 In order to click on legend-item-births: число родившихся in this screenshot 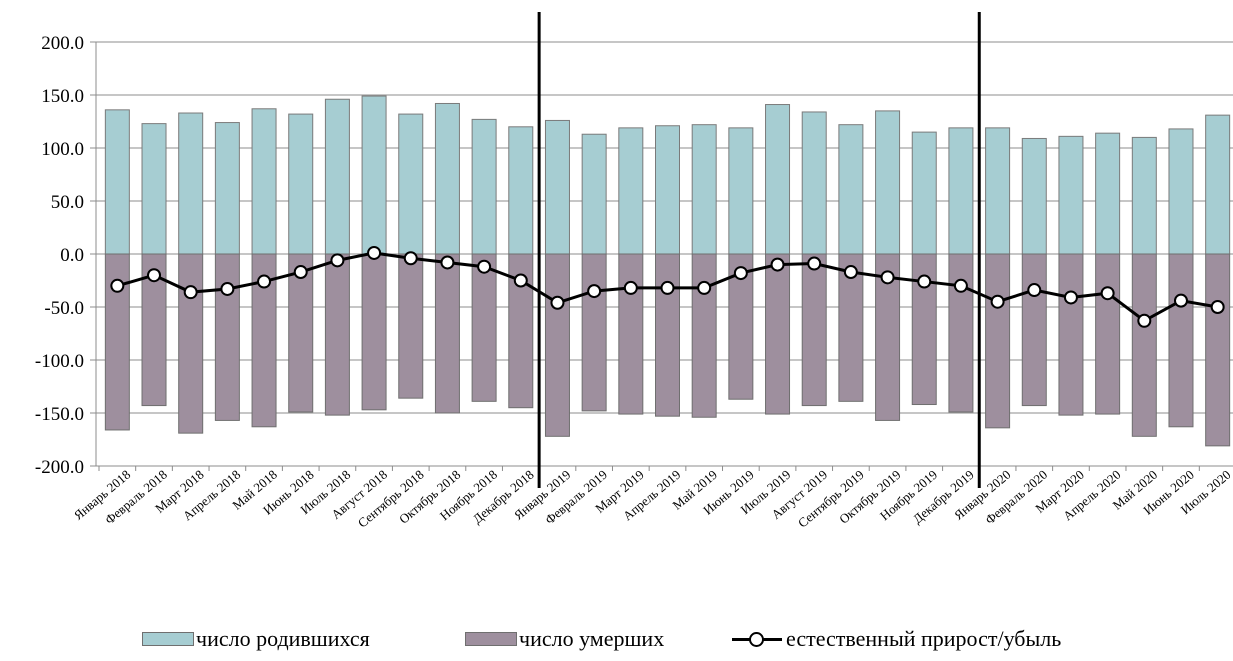, I will do `click(256, 639)`.